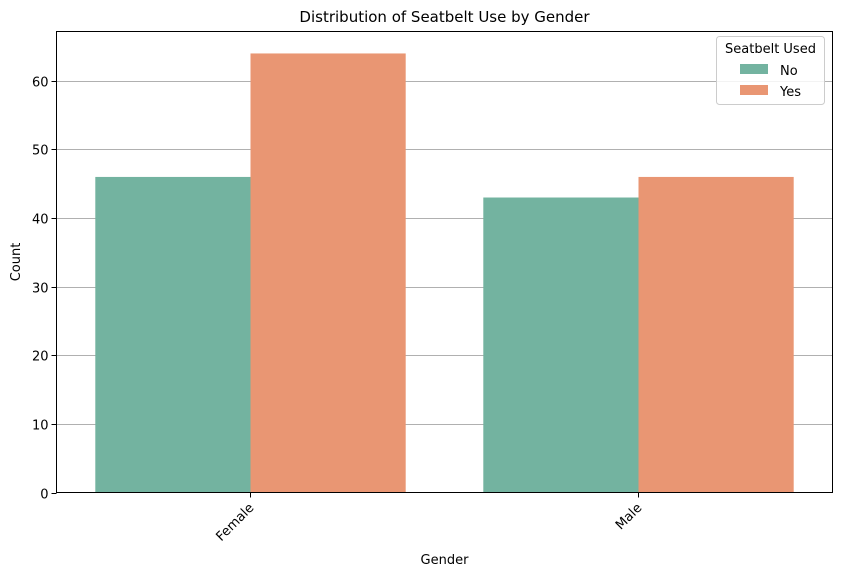 Image resolution: width=842 pixels, height=577 pixels. Describe the element at coordinates (40, 151) in the screenshot. I see `y-tick-label: 50` at that location.